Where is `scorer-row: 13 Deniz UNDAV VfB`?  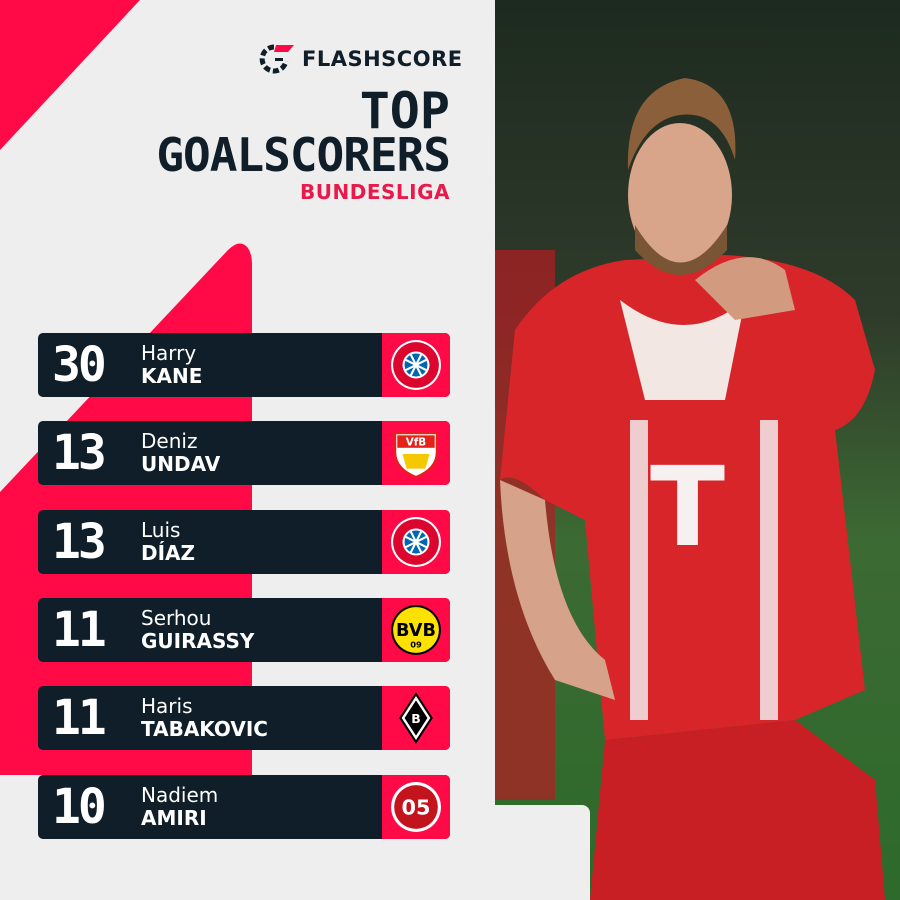 scorer-row: 13 Deniz UNDAV VfB is located at coordinates (244, 453).